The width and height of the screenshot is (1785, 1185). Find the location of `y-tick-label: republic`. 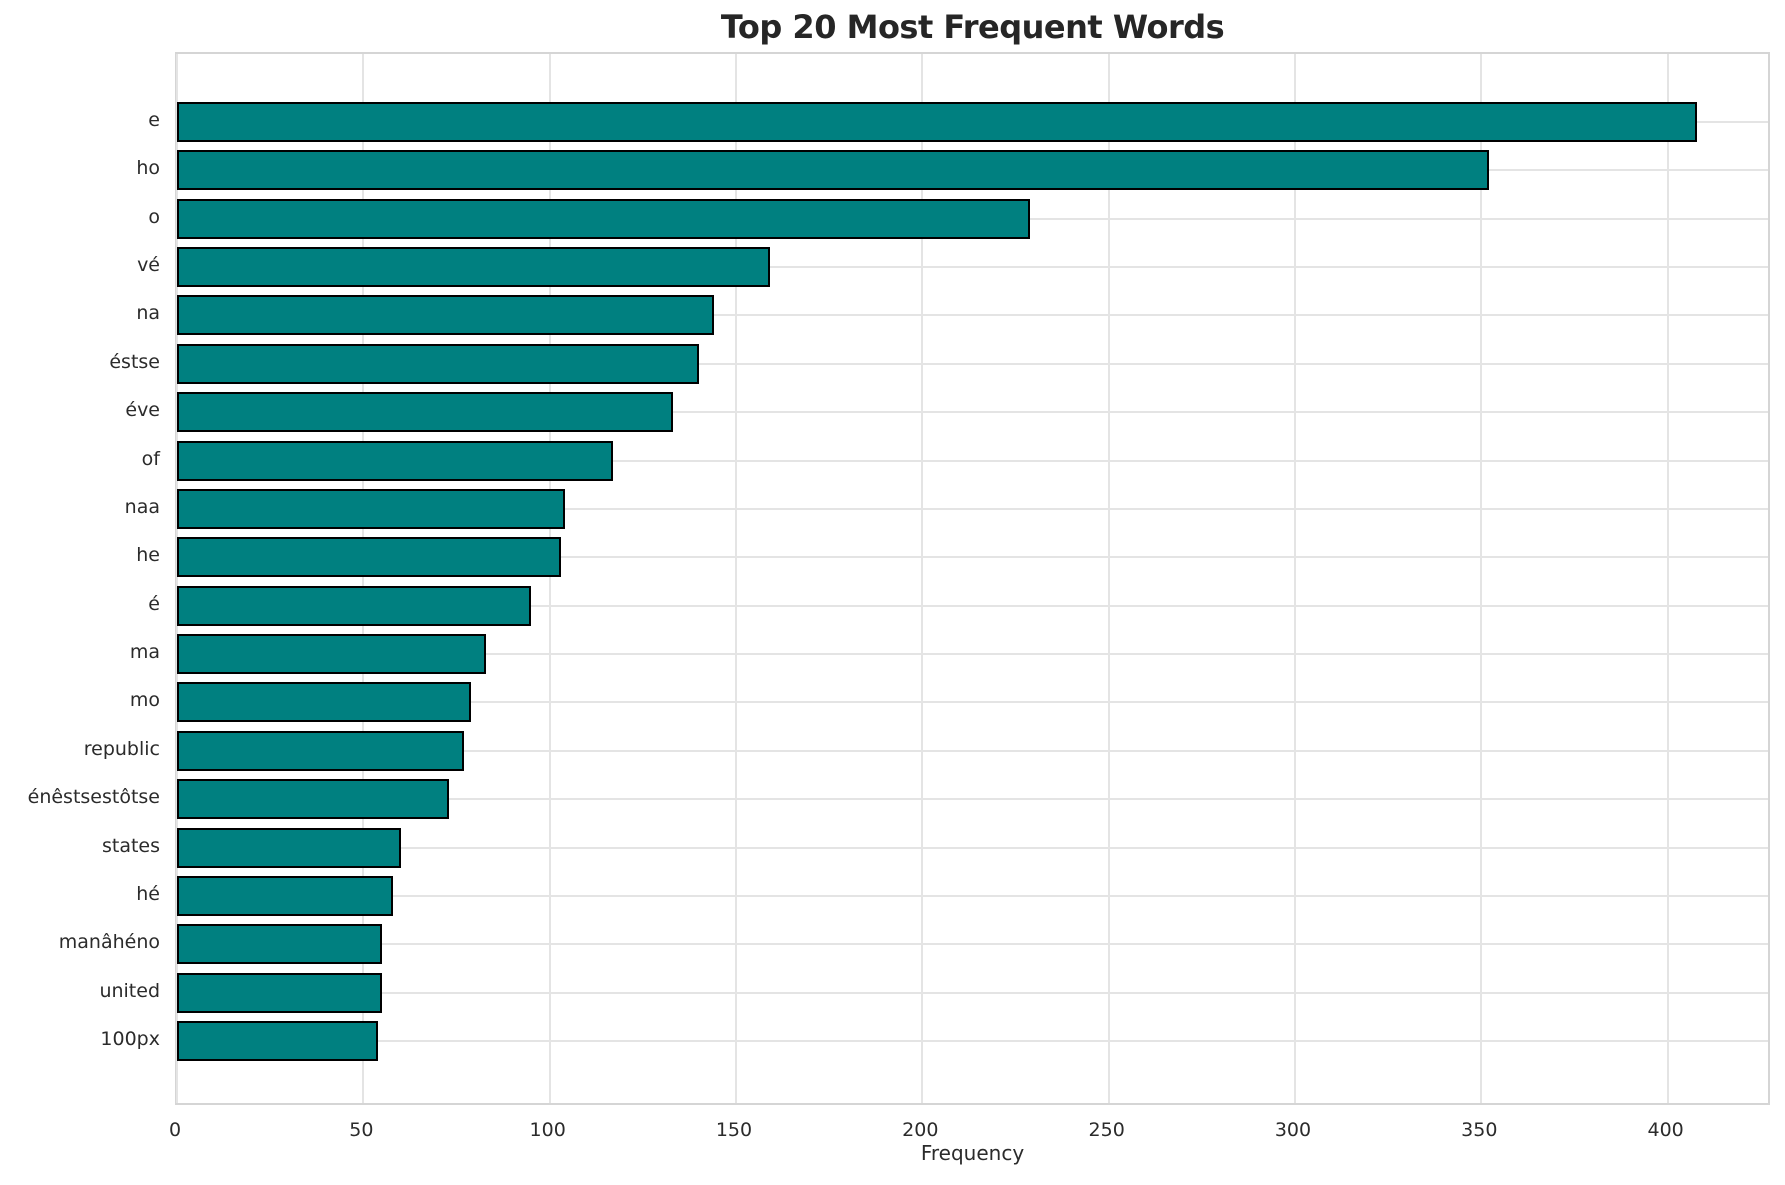

y-tick-label: republic is located at coordinates (121, 748).